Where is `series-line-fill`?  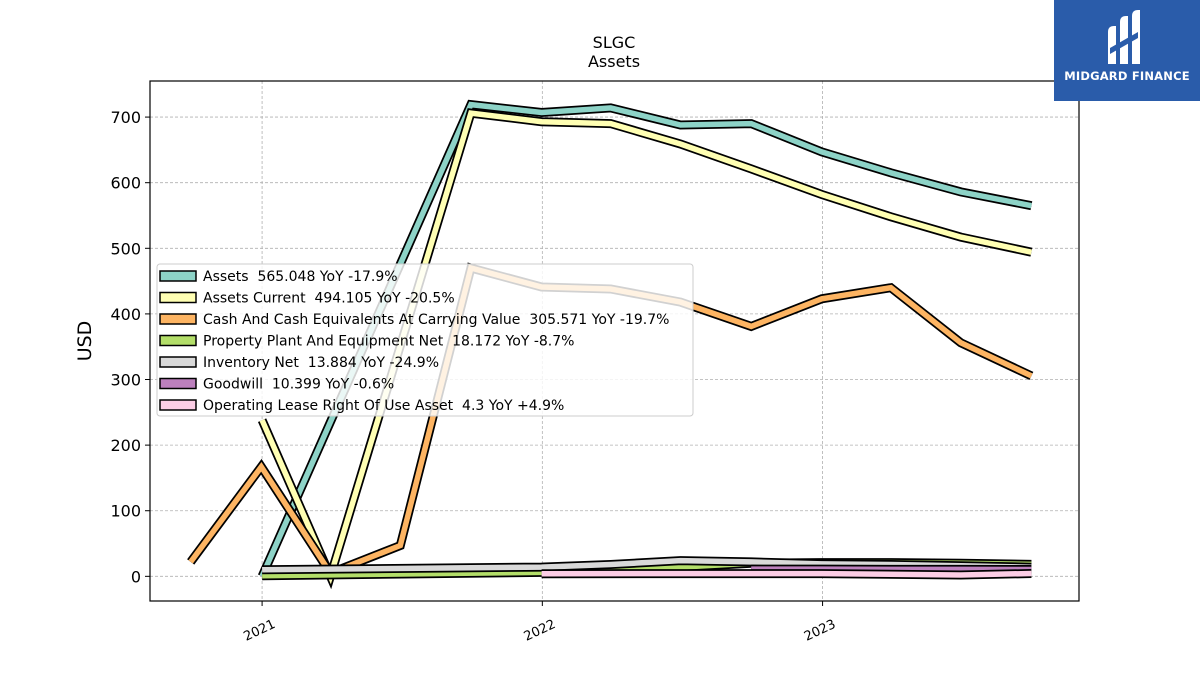 series-line-fill is located at coordinates (786, 574).